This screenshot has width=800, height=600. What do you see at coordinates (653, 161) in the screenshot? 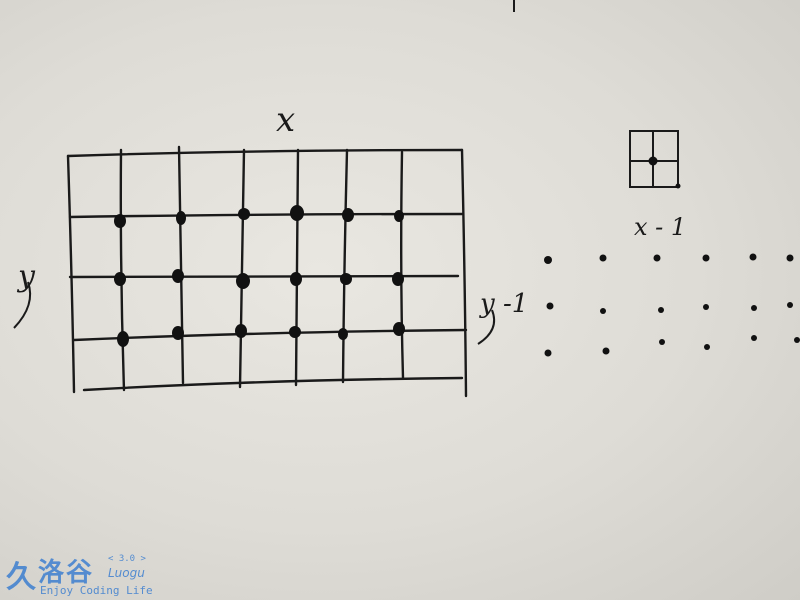
I see `cell-legend-dot` at bounding box center [653, 161].